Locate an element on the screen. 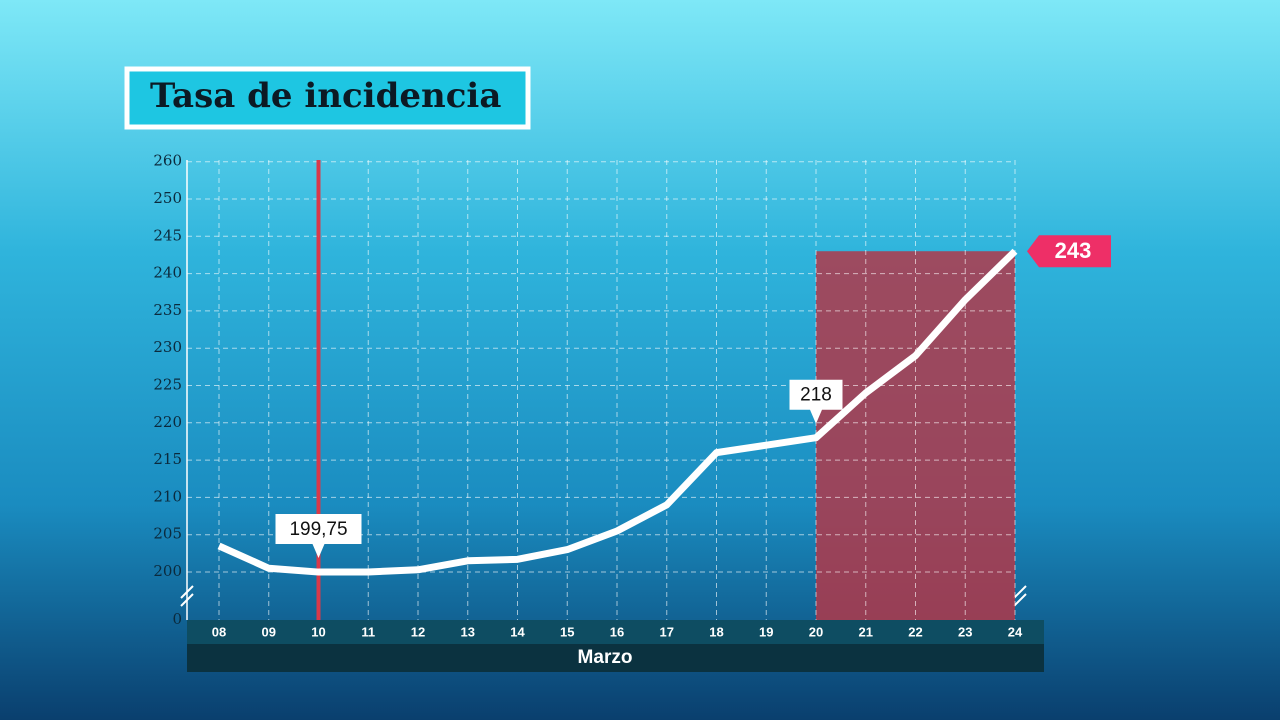 The image size is (1280, 720). x-tick-label: 15 is located at coordinates (567, 631).